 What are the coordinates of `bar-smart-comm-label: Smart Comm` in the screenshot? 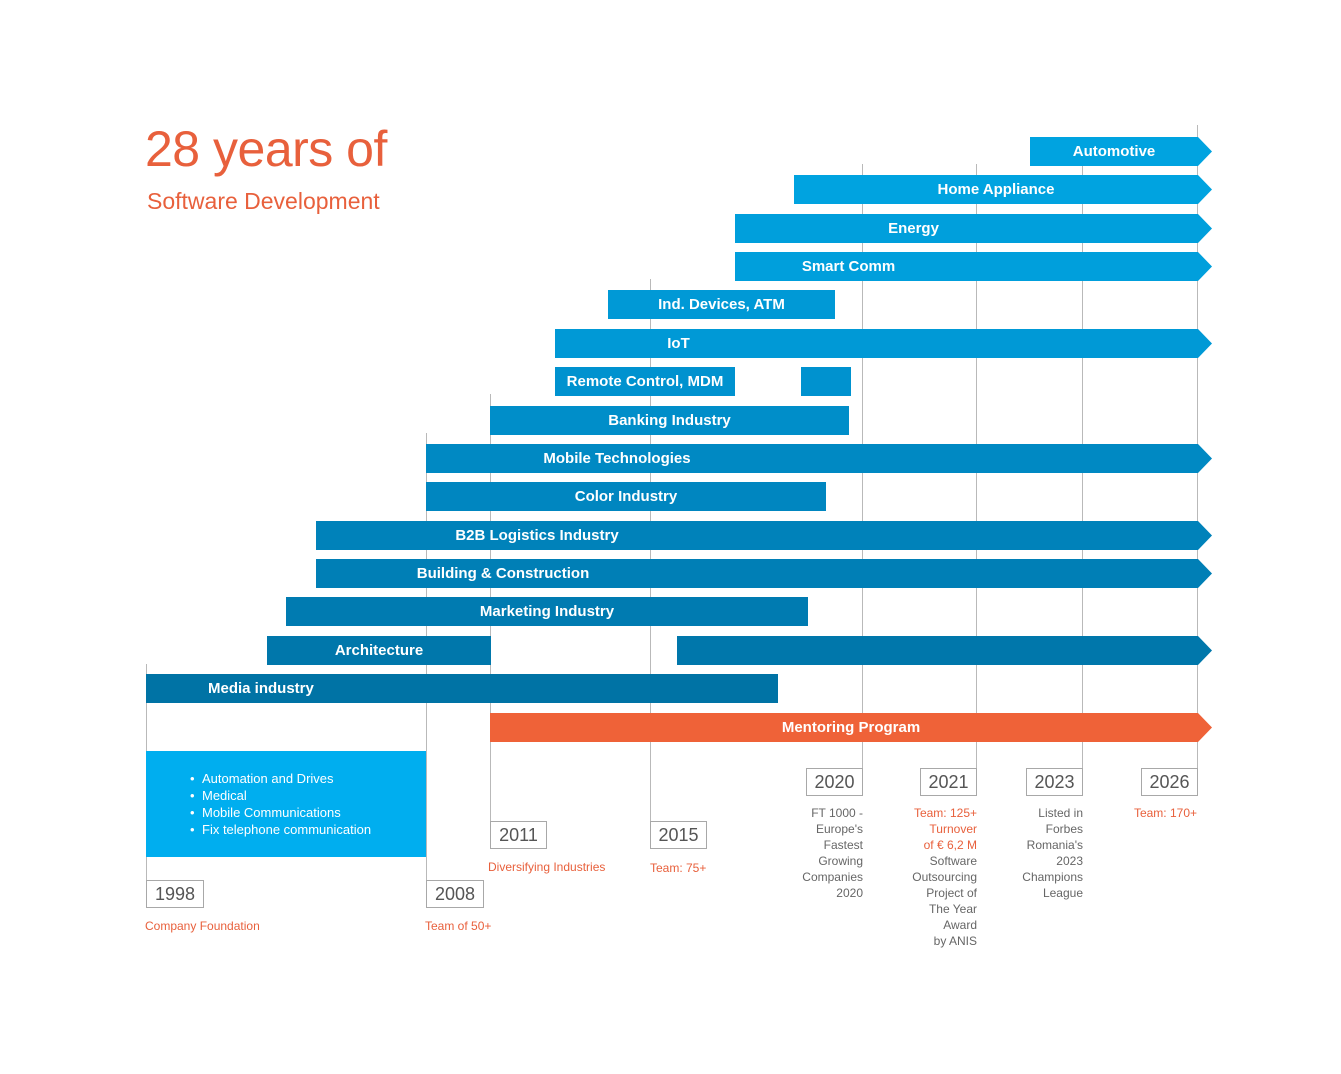 It's located at (848, 266).